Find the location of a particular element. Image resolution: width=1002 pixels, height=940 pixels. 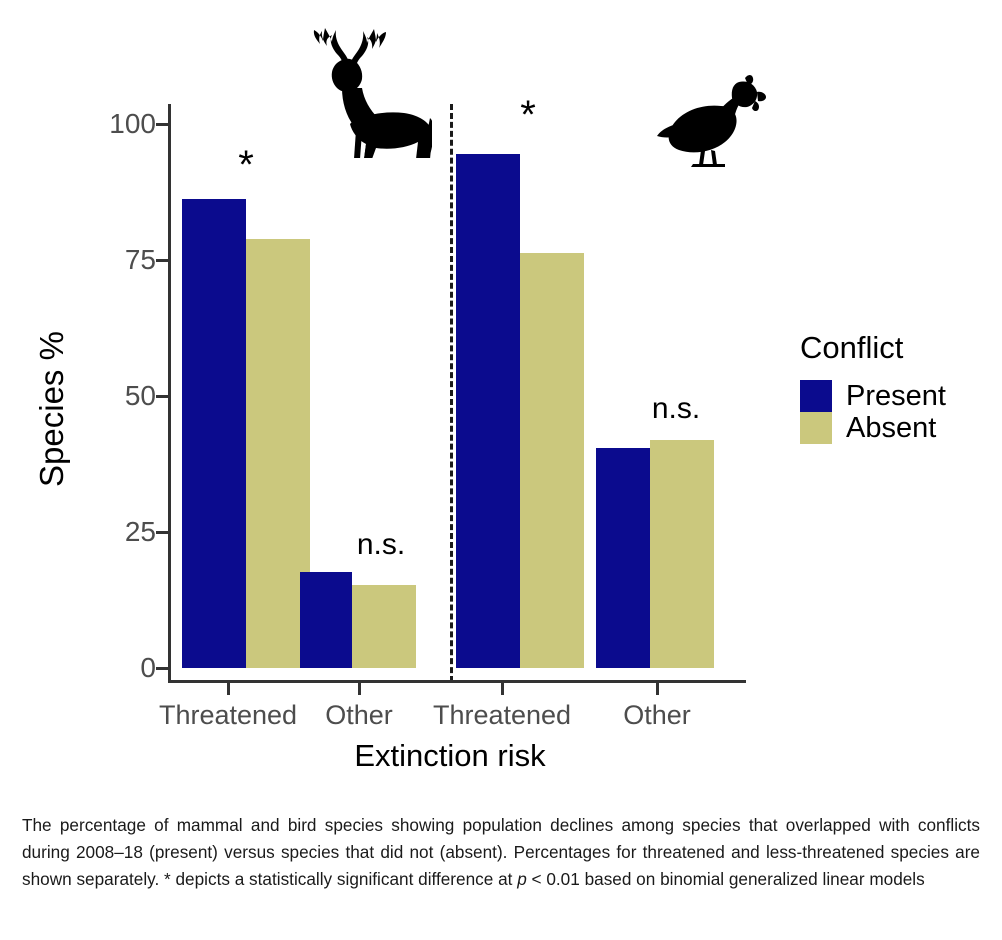

guineafowl-silhouette-icon is located at coordinates (715, 120).